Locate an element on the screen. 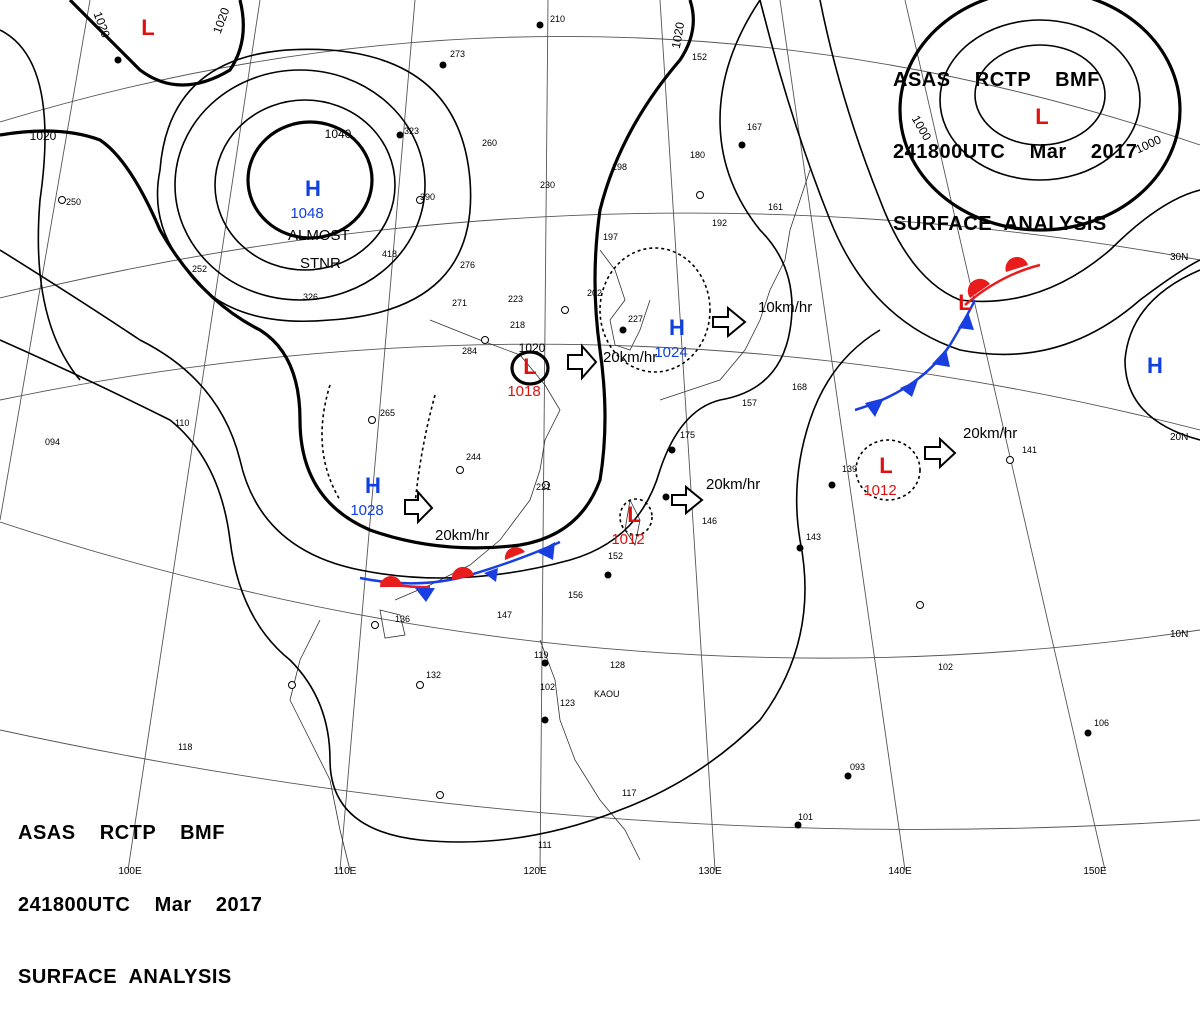 Image resolution: width=1200 pixels, height=1013 pixels. station-pressure-value: 180 is located at coordinates (697, 155).